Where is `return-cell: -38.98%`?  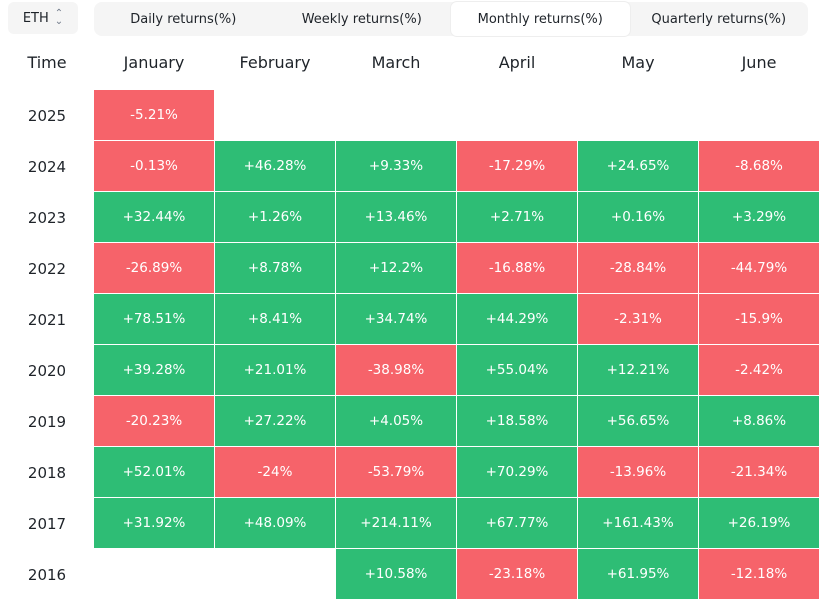
return-cell: -38.98% is located at coordinates (396, 370).